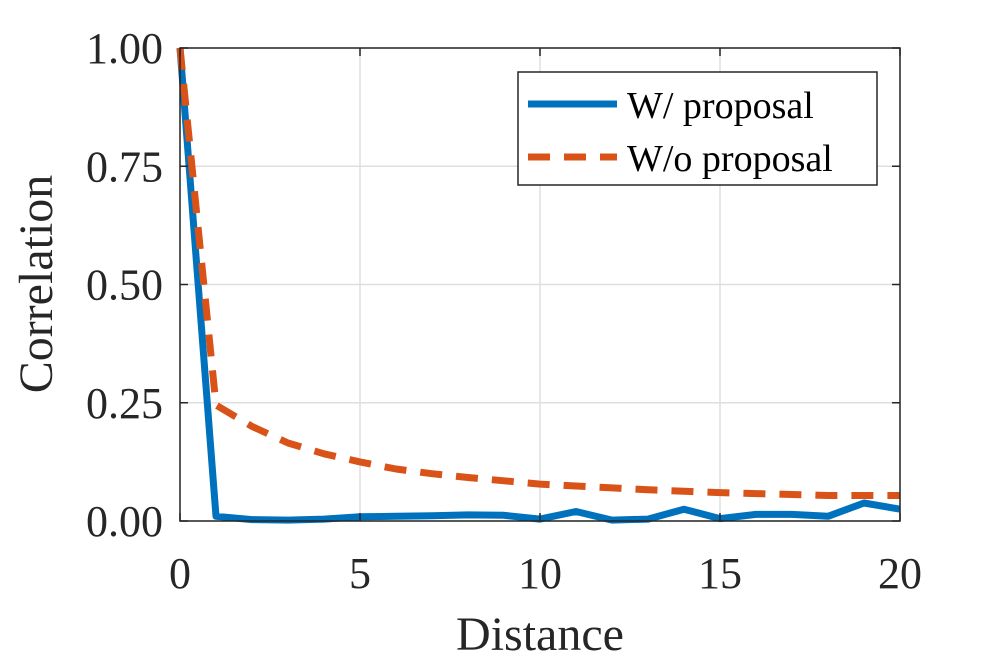  Describe the element at coordinates (720, 106) in the screenshot. I see `legend-label-w-proposal: W/ proposal` at that location.